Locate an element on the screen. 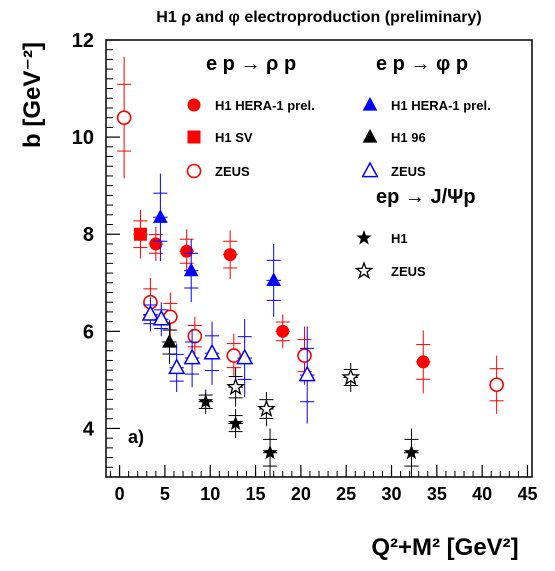  legend-label-h1-96: H1 96 is located at coordinates (408, 137).